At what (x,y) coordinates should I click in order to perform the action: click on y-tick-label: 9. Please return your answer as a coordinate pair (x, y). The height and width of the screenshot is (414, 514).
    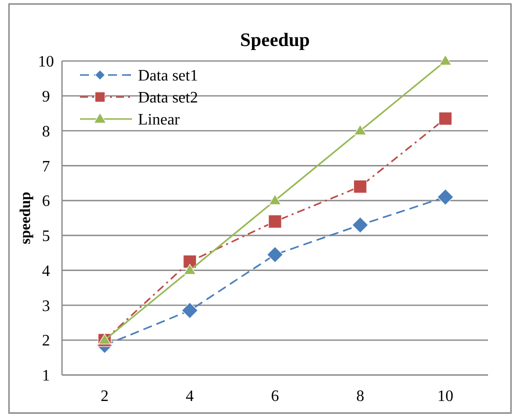
    Looking at the image, I should click on (46, 97).